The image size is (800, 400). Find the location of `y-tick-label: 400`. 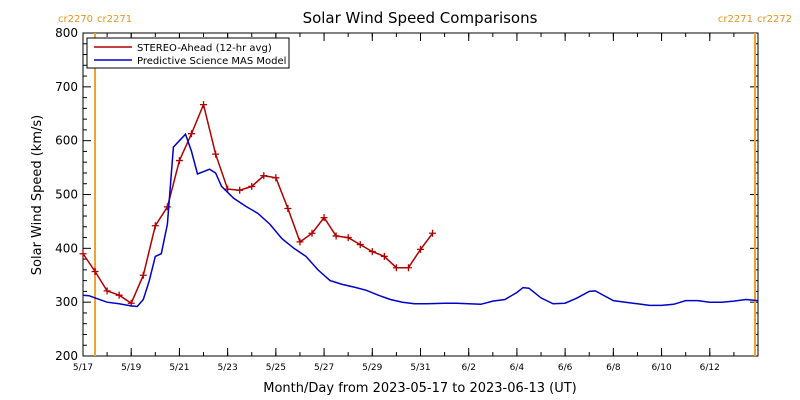

y-tick-label: 400 is located at coordinates (66, 248).